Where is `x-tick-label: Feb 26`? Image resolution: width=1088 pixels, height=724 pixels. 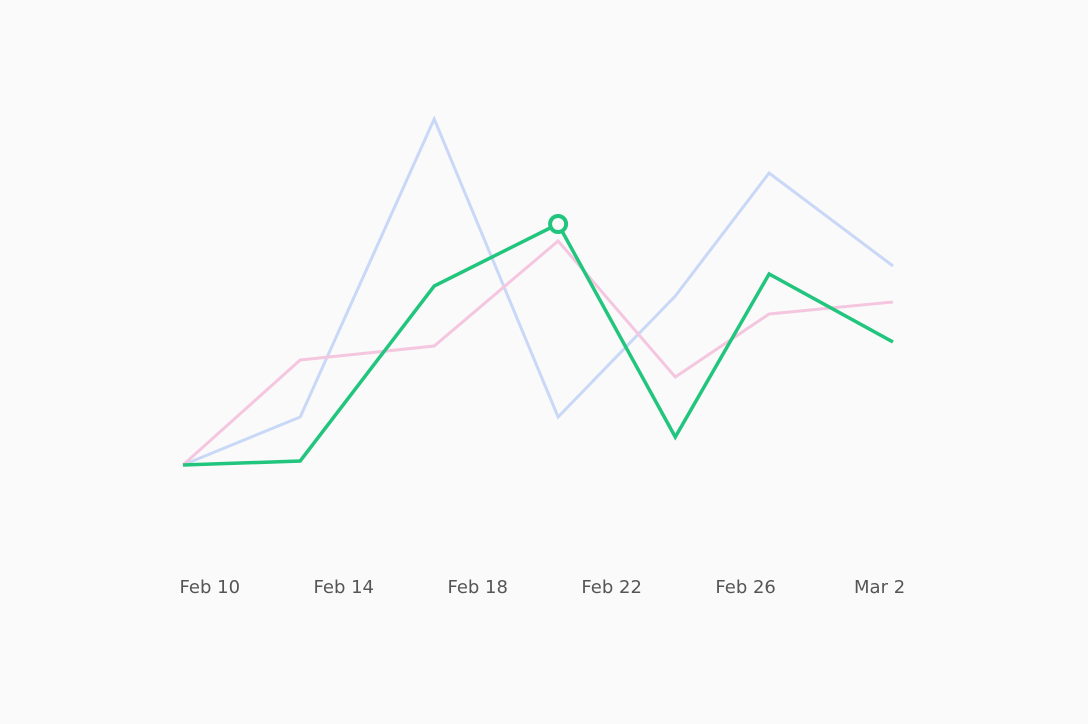 x-tick-label: Feb 26 is located at coordinates (745, 587).